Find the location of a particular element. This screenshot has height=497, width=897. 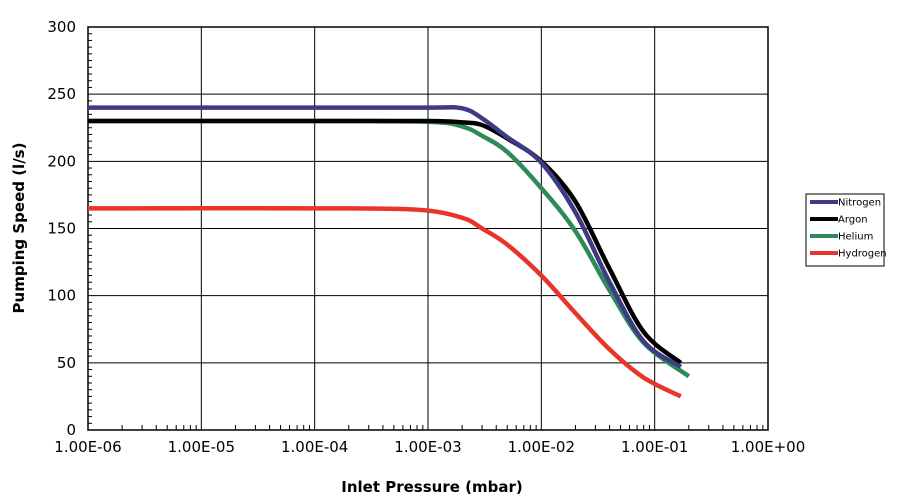

x-tick-label: 1.00E-03 is located at coordinates (427, 447).